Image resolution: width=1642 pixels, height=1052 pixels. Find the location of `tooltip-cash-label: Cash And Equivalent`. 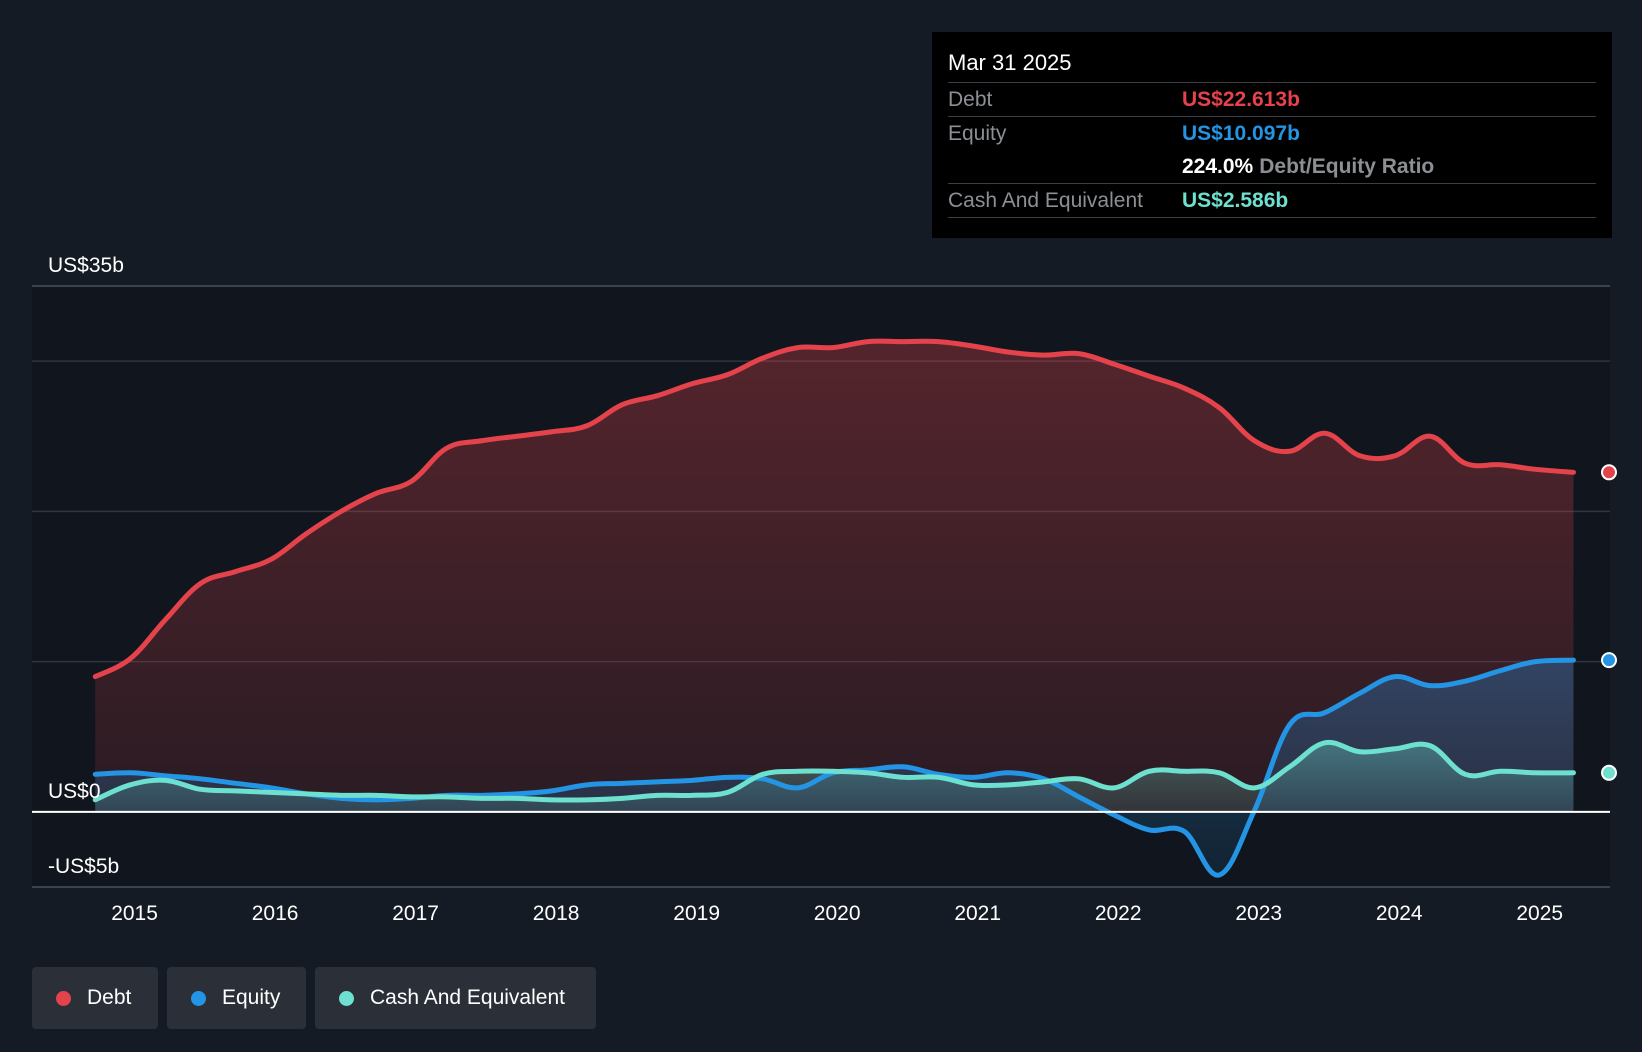

tooltip-cash-label: Cash And Equivalent is located at coordinates (1045, 200).